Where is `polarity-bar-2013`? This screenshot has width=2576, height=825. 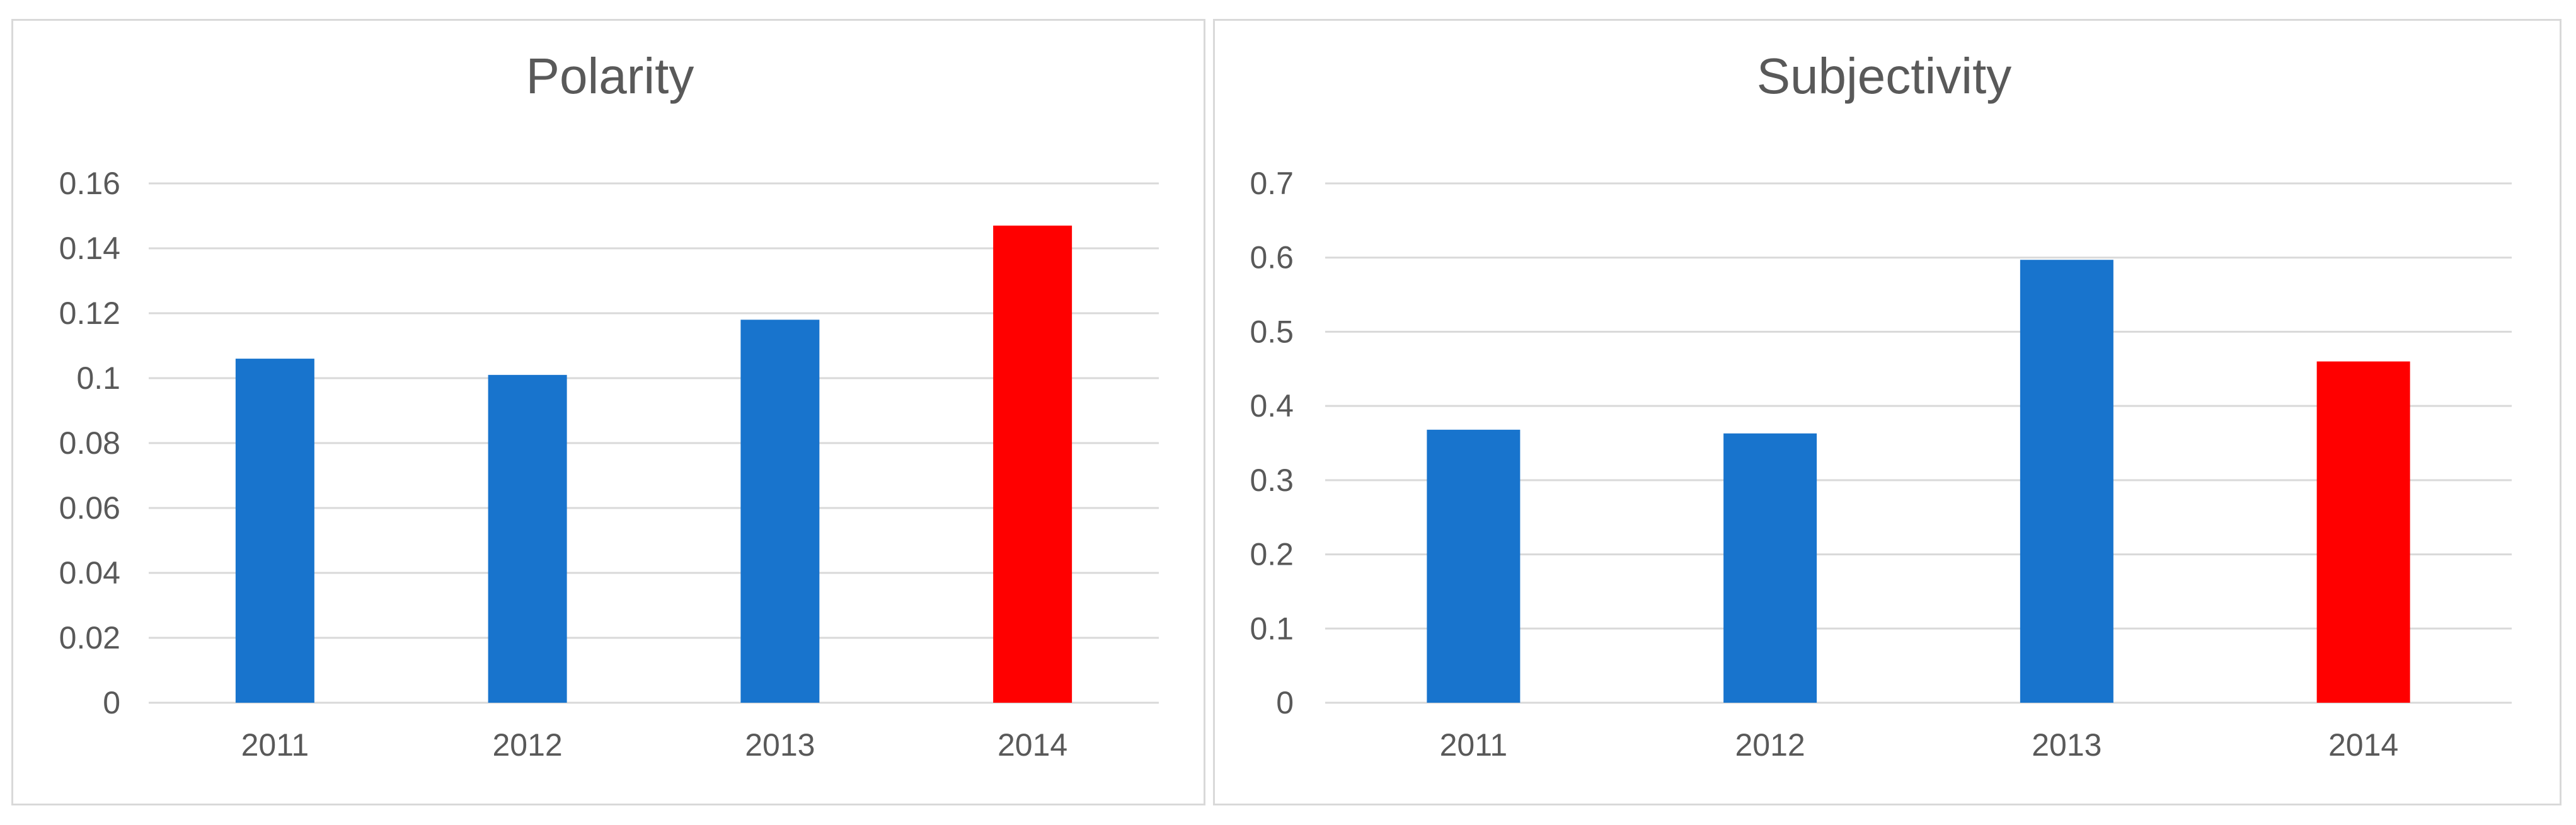
polarity-bar-2013 is located at coordinates (780, 511).